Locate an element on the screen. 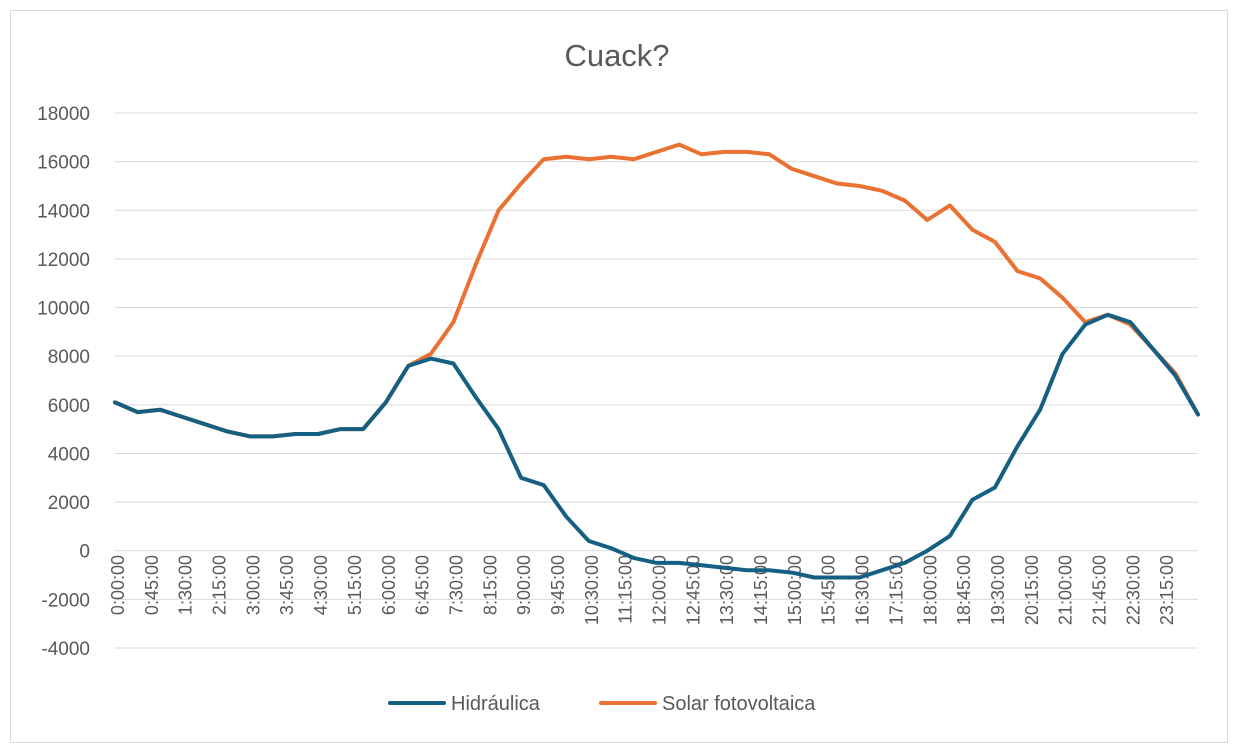 Image resolution: width=1233 pixels, height=748 pixels. x-tick-label: 19:30:00 is located at coordinates (998, 590).